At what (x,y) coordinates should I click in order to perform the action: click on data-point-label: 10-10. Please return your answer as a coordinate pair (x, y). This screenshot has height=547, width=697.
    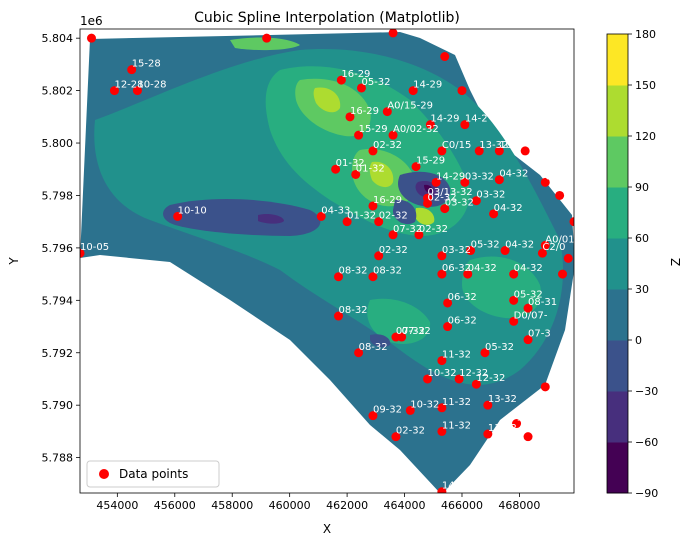
    Looking at the image, I should click on (192, 210).